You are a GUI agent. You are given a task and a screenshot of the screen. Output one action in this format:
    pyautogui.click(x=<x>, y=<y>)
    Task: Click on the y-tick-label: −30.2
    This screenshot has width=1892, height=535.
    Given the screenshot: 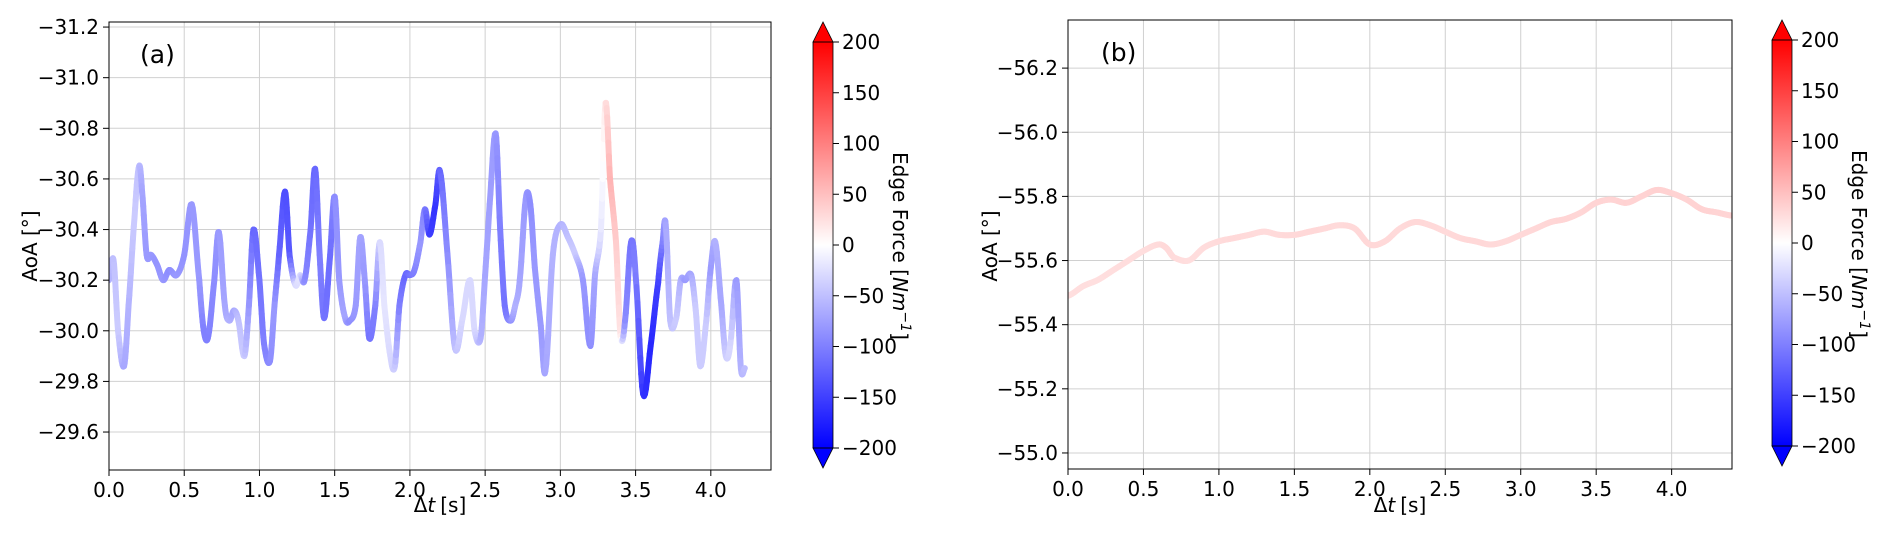 What is the action you would take?
    pyautogui.click(x=68, y=280)
    